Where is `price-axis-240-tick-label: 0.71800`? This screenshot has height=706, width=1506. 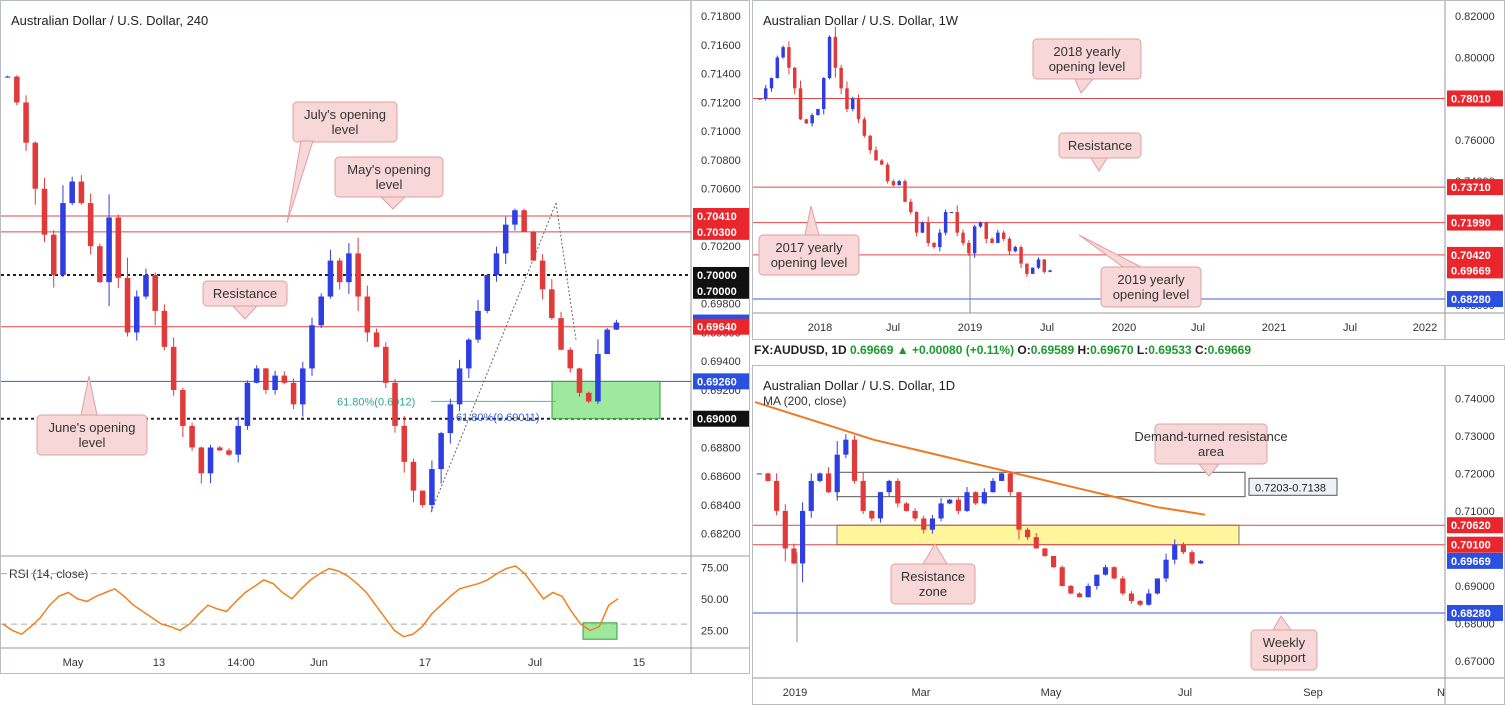 price-axis-240-tick-label: 0.71800 is located at coordinates (721, 17).